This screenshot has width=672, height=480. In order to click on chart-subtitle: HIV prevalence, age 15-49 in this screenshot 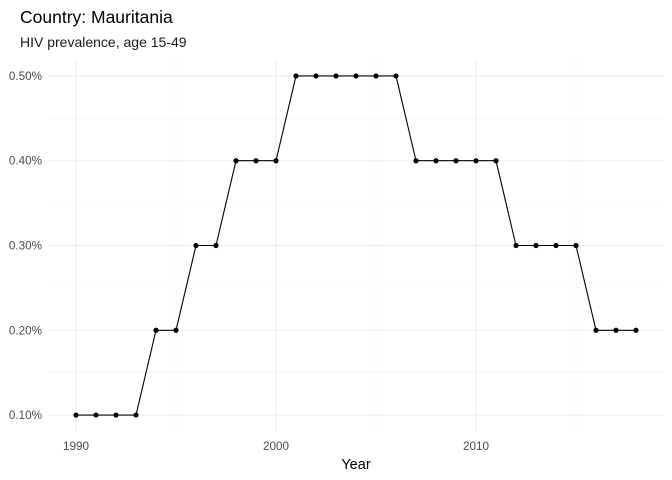, I will do `click(103, 42)`.